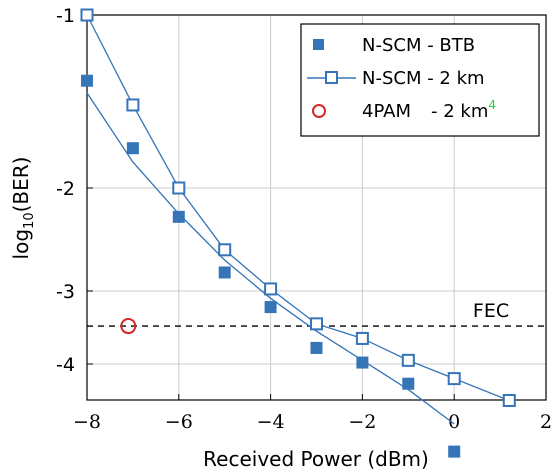 The image size is (559, 474). Describe the element at coordinates (65, 189) in the screenshot. I see `y-tick-label: -2` at that location.